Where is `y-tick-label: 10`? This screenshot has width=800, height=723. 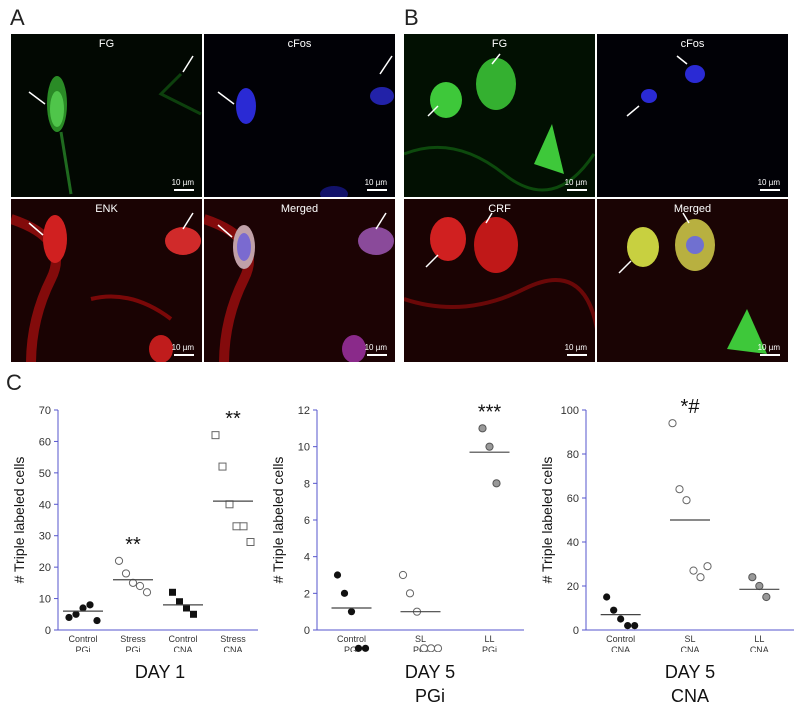 y-tick-label: 10 is located at coordinates (45, 600).